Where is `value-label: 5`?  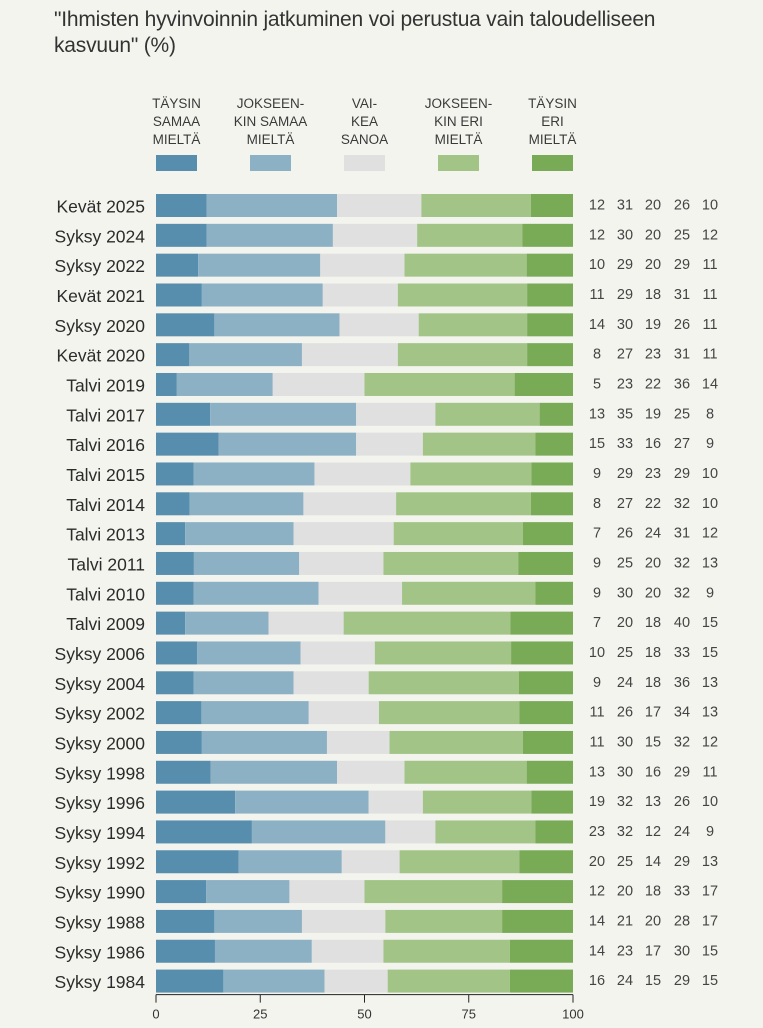
value-label: 5 is located at coordinates (597, 384).